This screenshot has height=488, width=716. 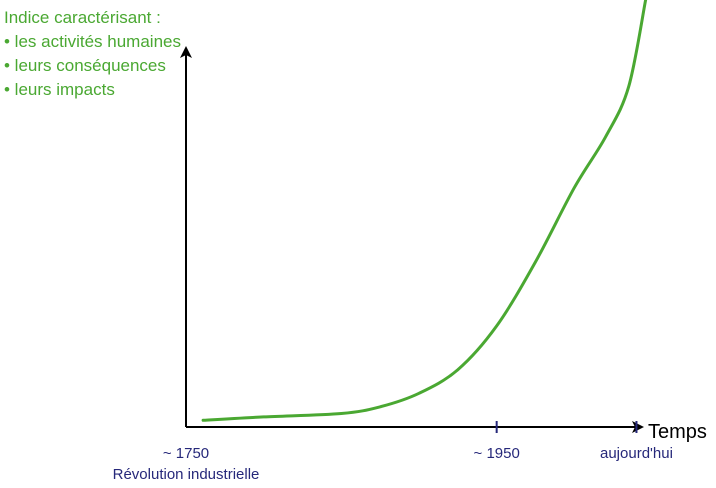 I want to click on x-tick-label: ~ 1750, so click(x=186, y=453).